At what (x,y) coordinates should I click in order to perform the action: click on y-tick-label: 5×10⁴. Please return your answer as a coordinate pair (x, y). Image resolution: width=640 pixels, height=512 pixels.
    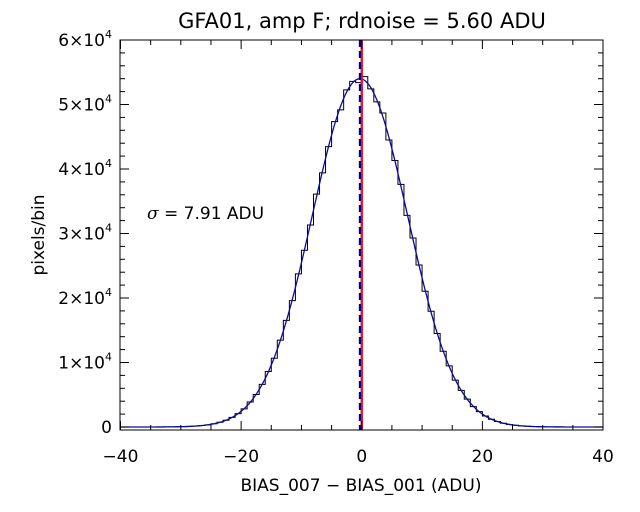
    Looking at the image, I should click on (85, 104).